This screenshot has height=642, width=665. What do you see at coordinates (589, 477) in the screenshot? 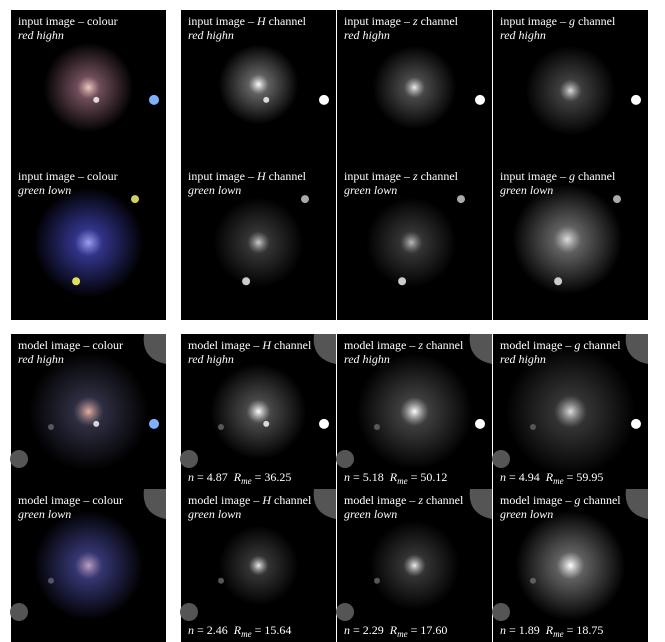
I see `r-value: 59.95` at bounding box center [589, 477].